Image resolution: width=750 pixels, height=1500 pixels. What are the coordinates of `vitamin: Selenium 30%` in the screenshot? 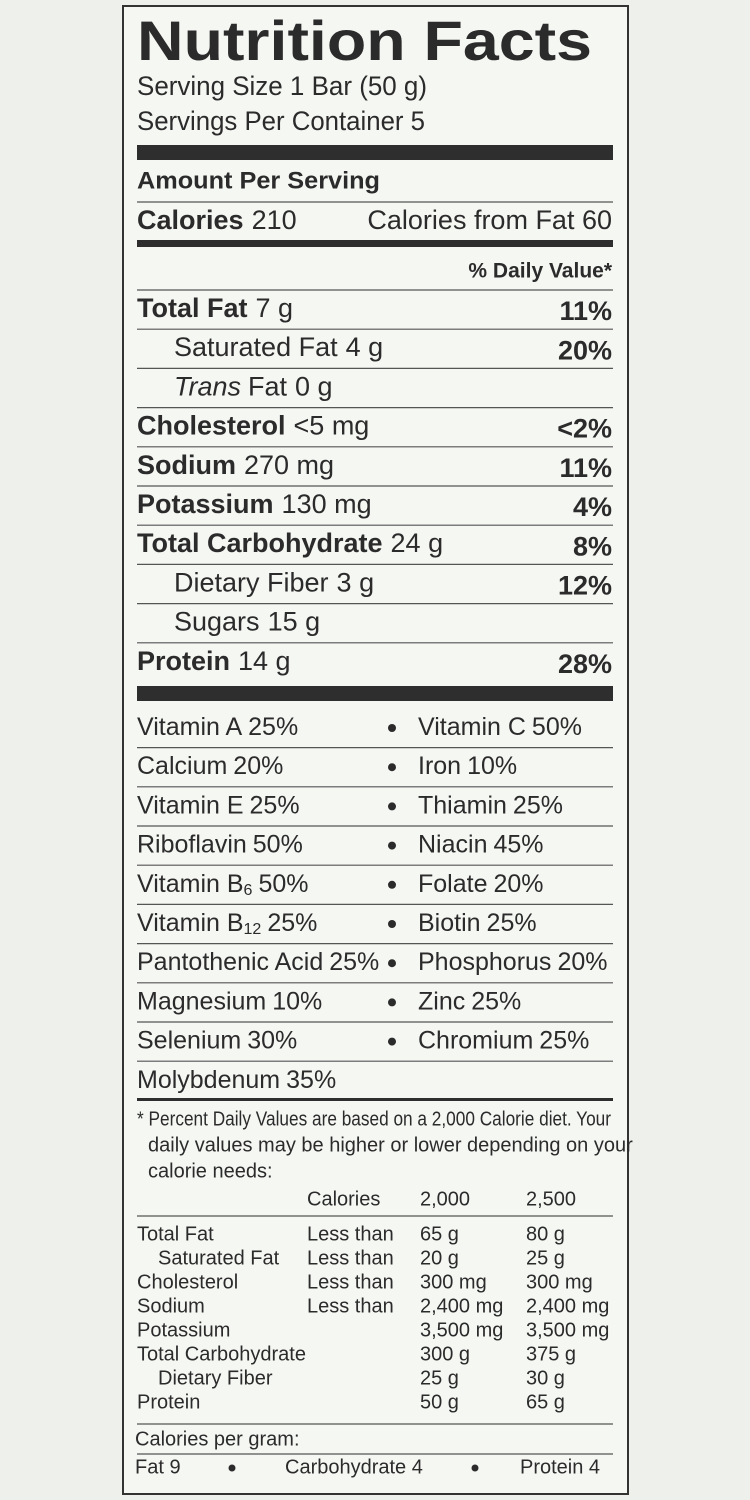 It's located at (217, 1040).